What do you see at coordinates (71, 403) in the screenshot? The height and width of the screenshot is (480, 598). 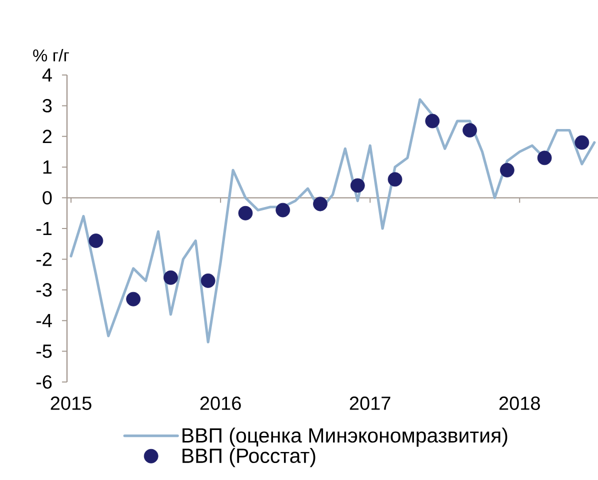 I see `x-tick-label: 2015` at bounding box center [71, 403].